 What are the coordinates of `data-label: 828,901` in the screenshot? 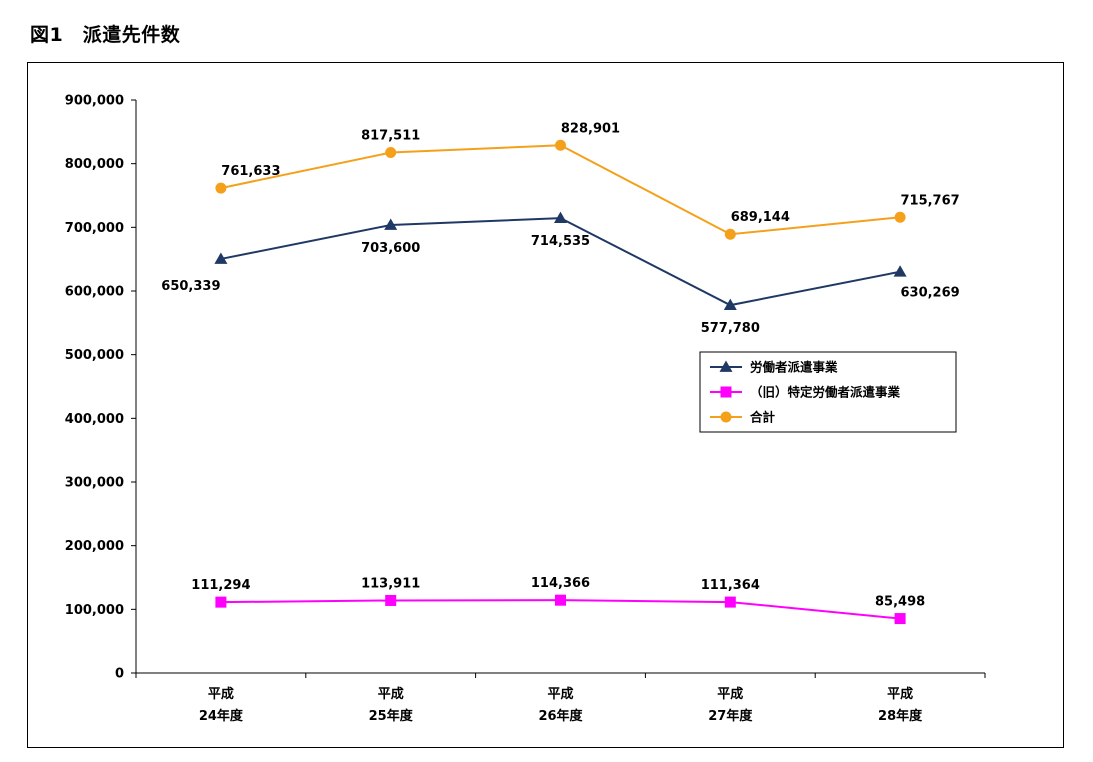 It's located at (590, 128).